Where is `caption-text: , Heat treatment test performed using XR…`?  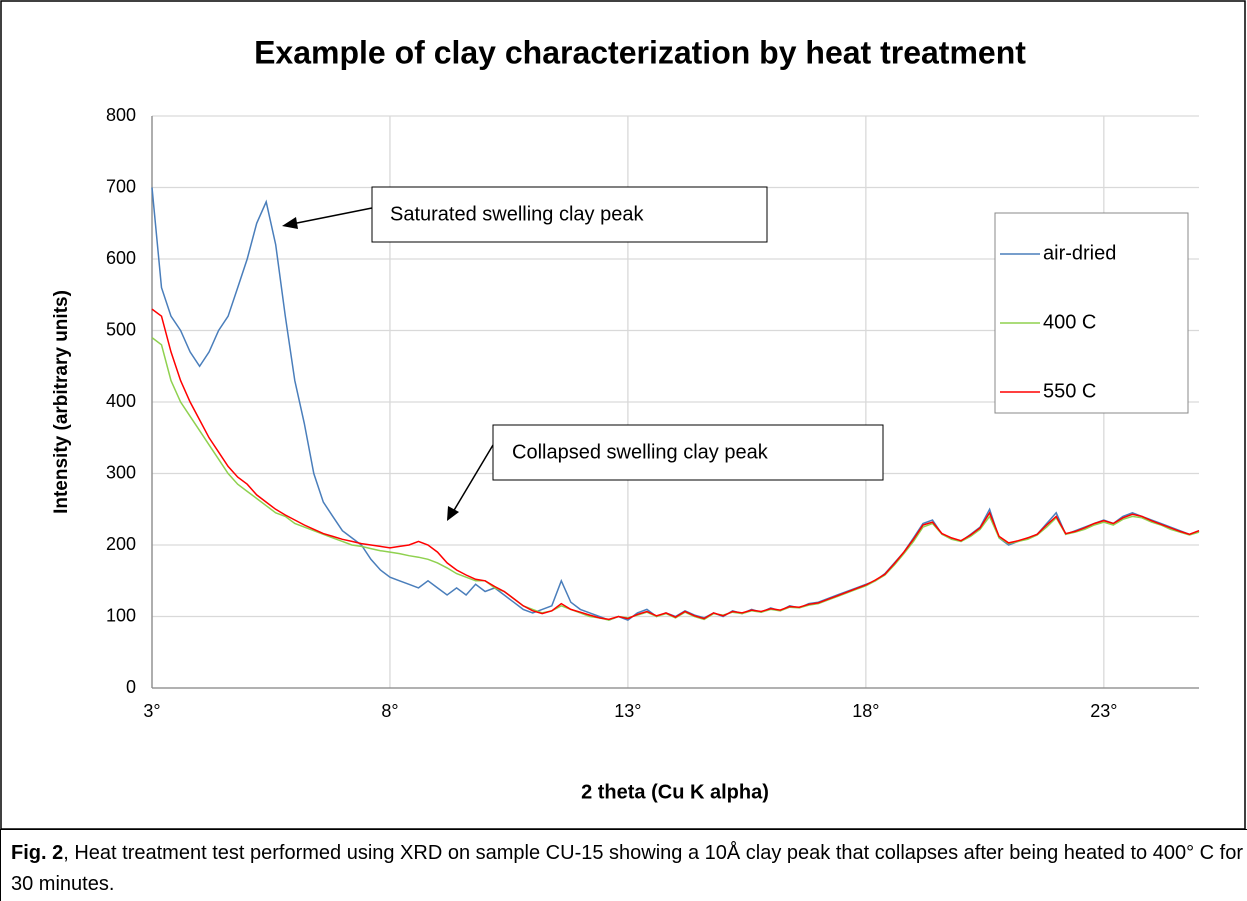
caption-text: , Heat treatment test performed using XR… is located at coordinates (627, 868).